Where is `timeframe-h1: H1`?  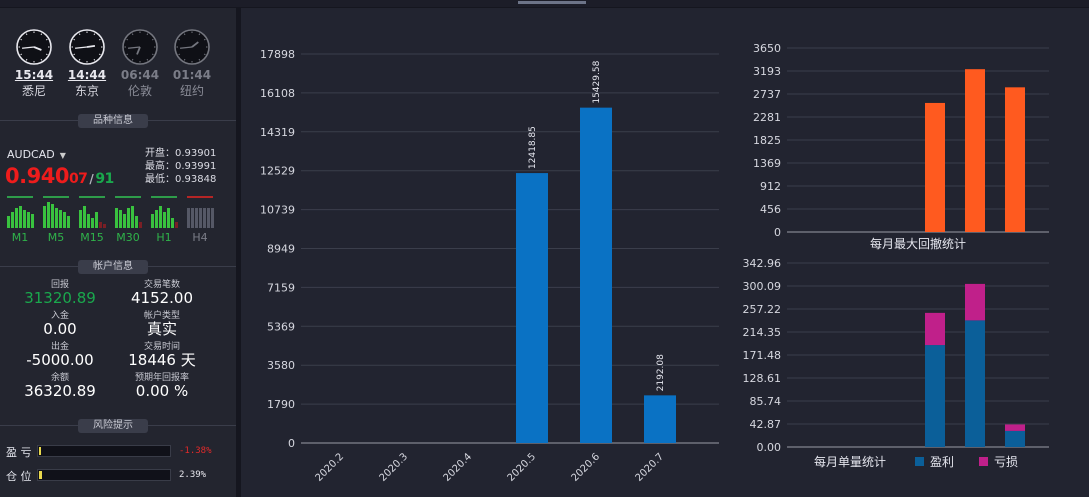 timeframe-h1: H1 is located at coordinates (166, 220).